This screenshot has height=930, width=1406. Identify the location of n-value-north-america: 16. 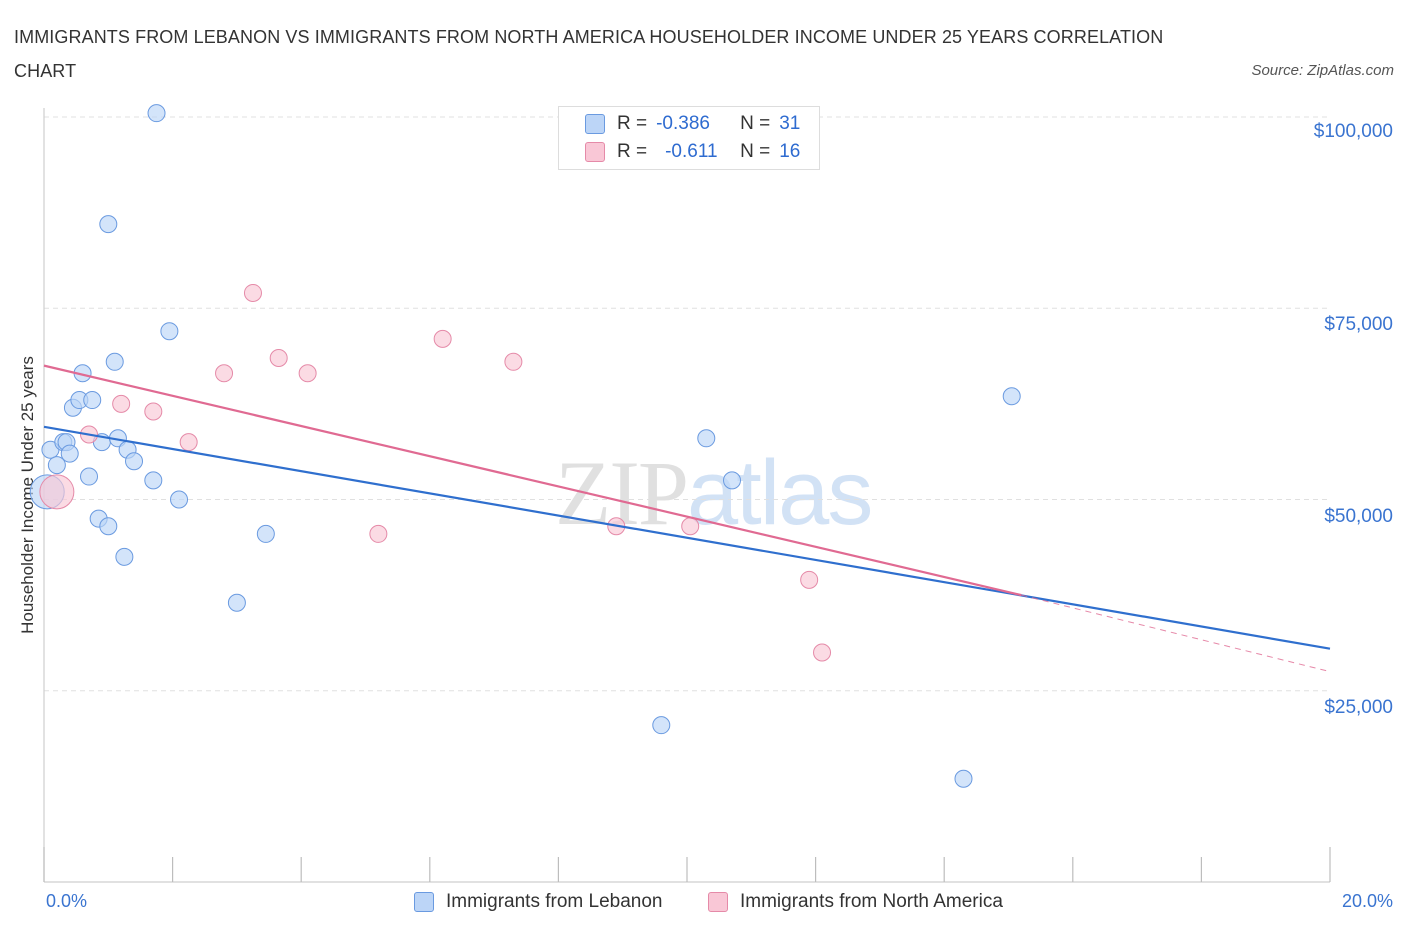
(790, 151).